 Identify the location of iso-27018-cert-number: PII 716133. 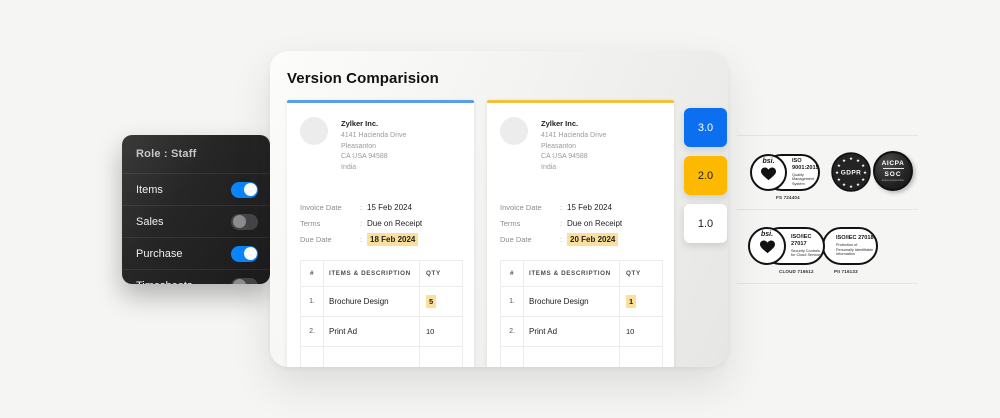
(846, 271).